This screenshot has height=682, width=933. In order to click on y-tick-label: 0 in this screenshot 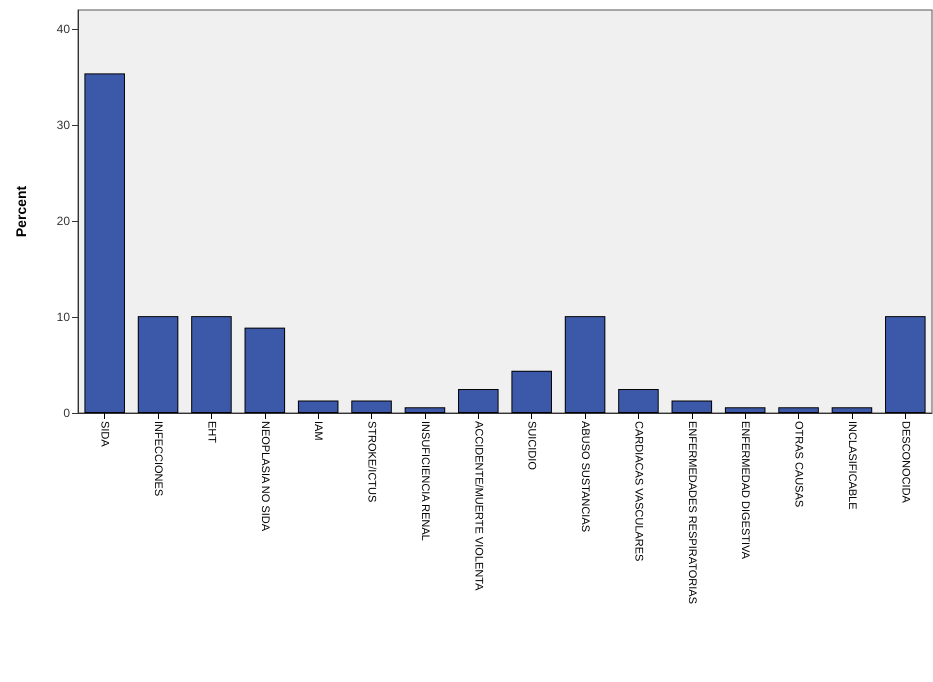, I will do `click(66, 413)`.